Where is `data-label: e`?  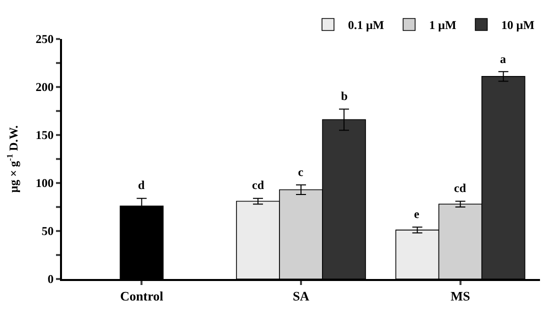 data-label: e is located at coordinates (417, 214).